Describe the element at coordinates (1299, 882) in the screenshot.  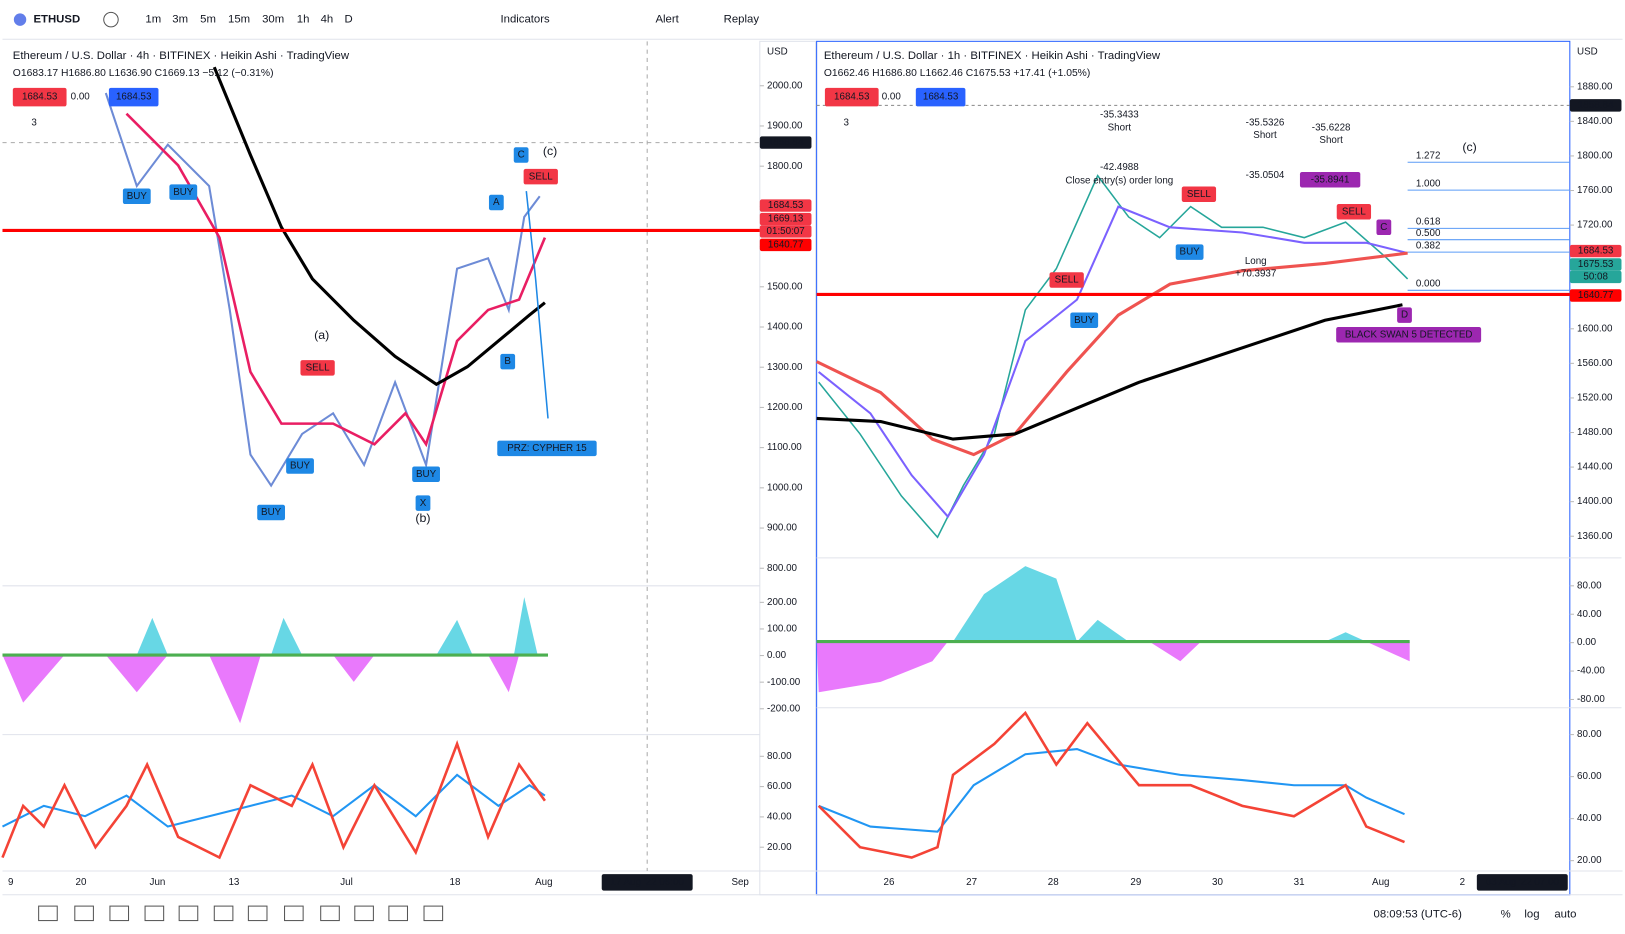
I see `x-tick-label: 31` at that location.